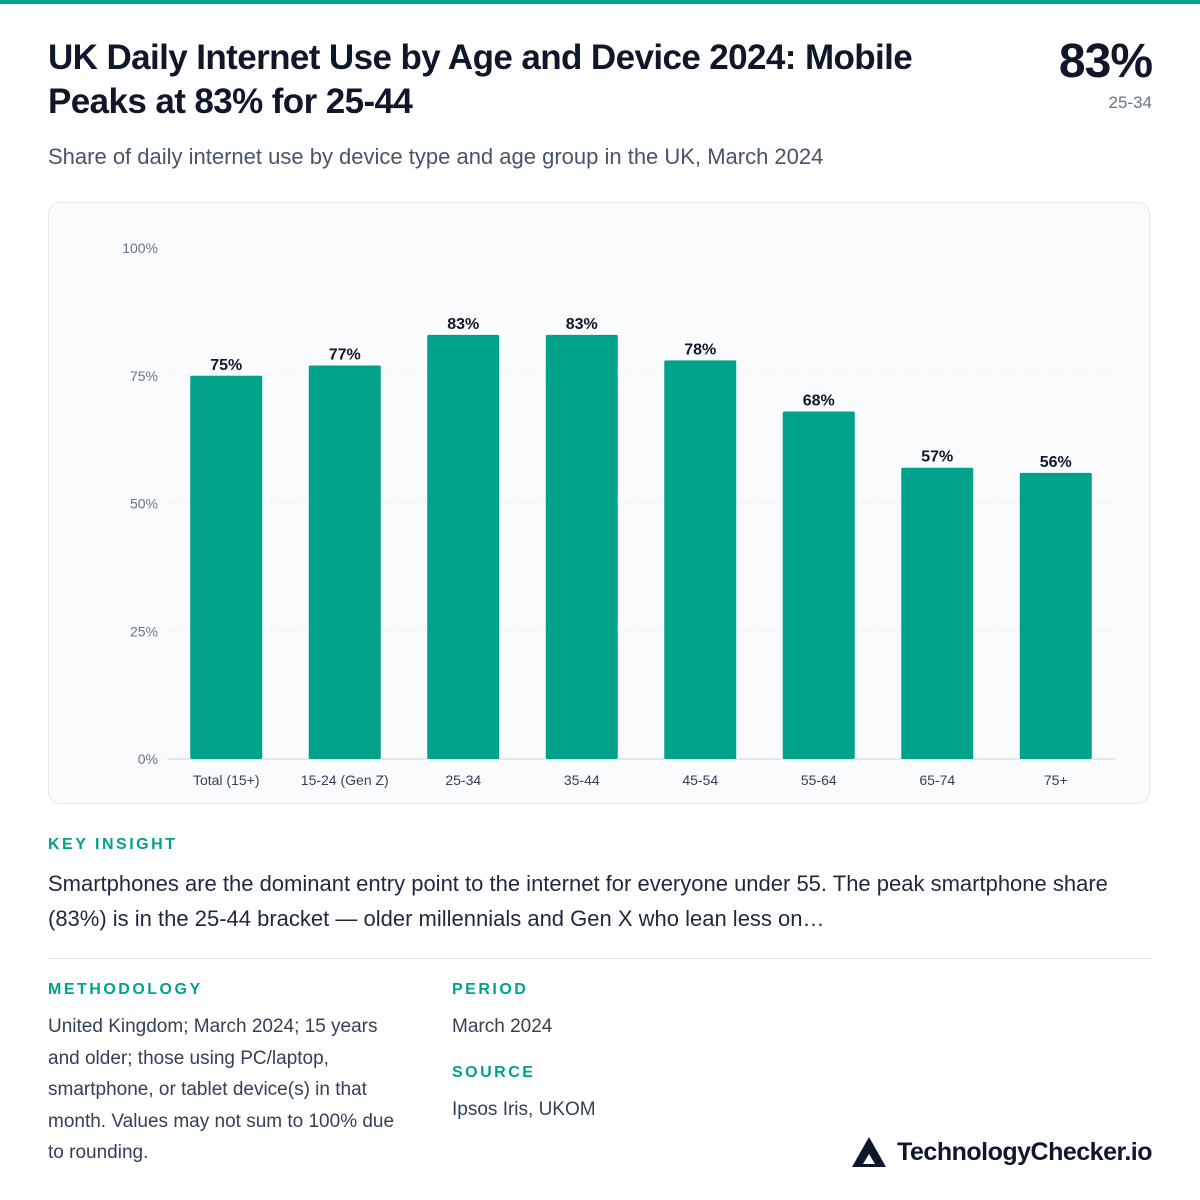 This screenshot has width=1200, height=1200. I want to click on data-label: 68%, so click(819, 401).